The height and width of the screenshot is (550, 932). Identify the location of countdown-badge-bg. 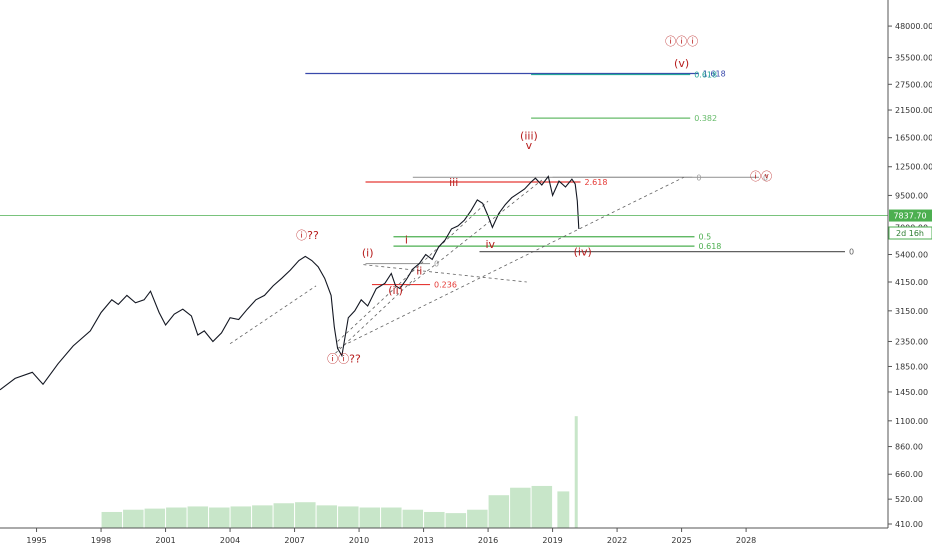
(910, 233).